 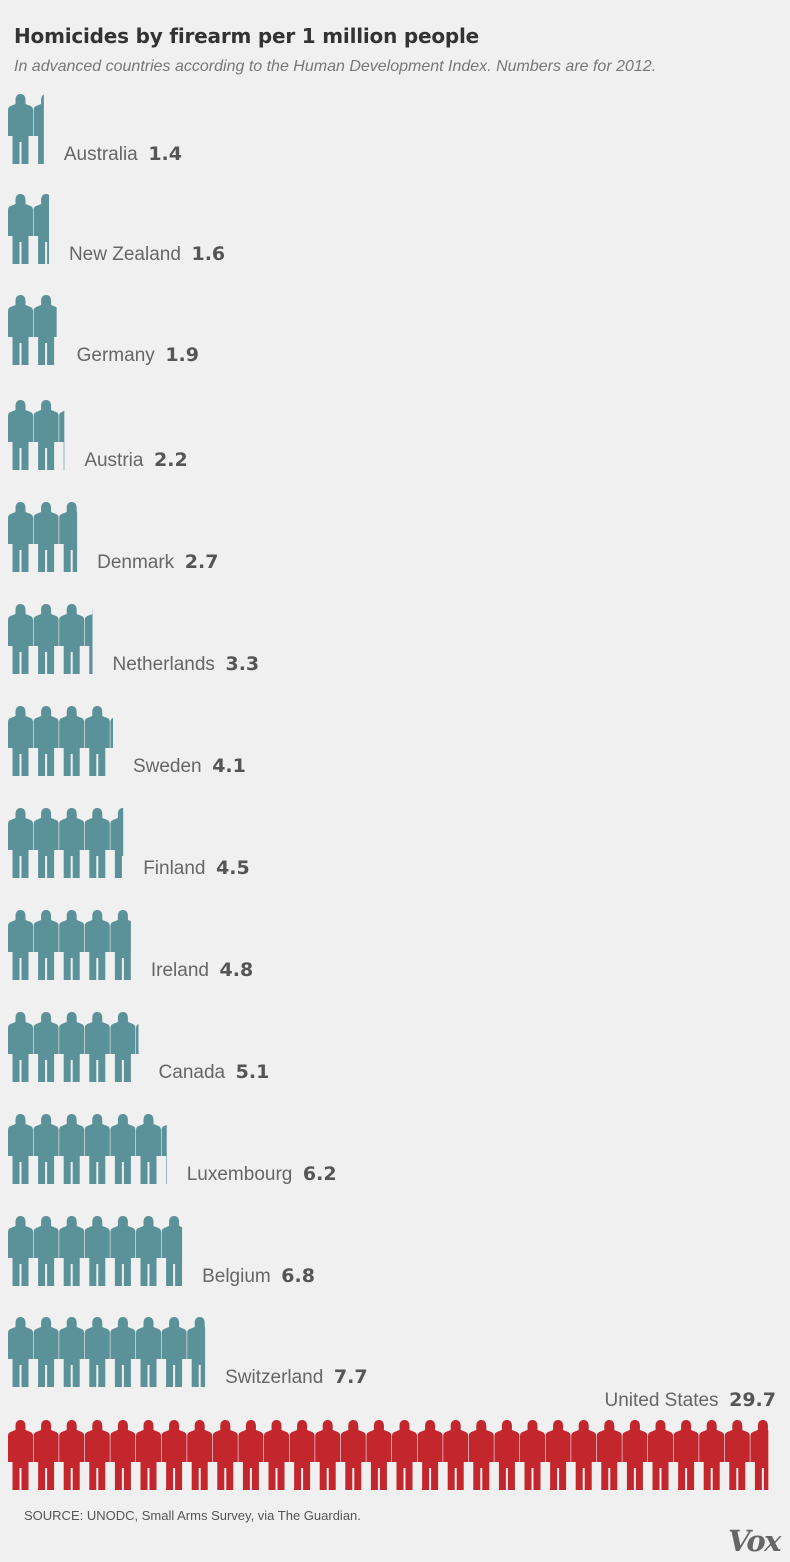 I want to click on bar-netherlands, so click(x=50, y=639).